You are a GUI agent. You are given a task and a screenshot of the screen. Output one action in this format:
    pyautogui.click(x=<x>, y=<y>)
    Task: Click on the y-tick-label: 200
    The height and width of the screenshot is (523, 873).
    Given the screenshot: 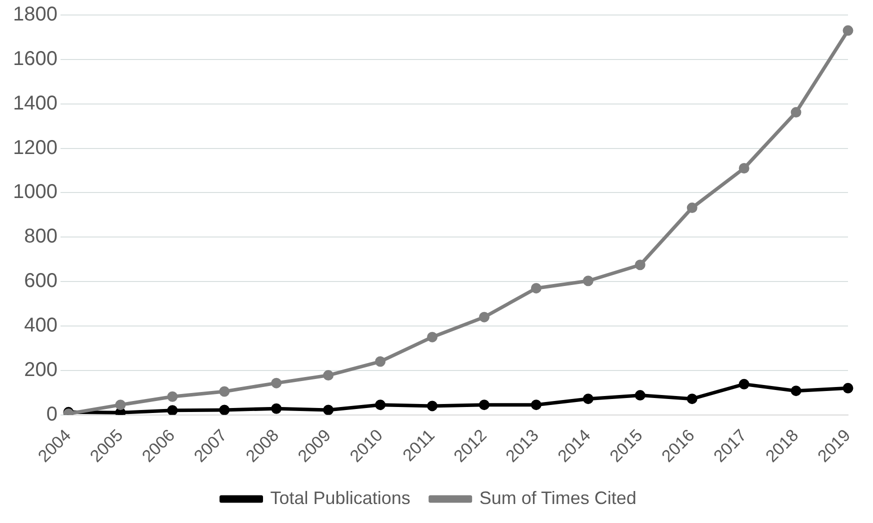 What is the action you would take?
    pyautogui.click(x=41, y=369)
    